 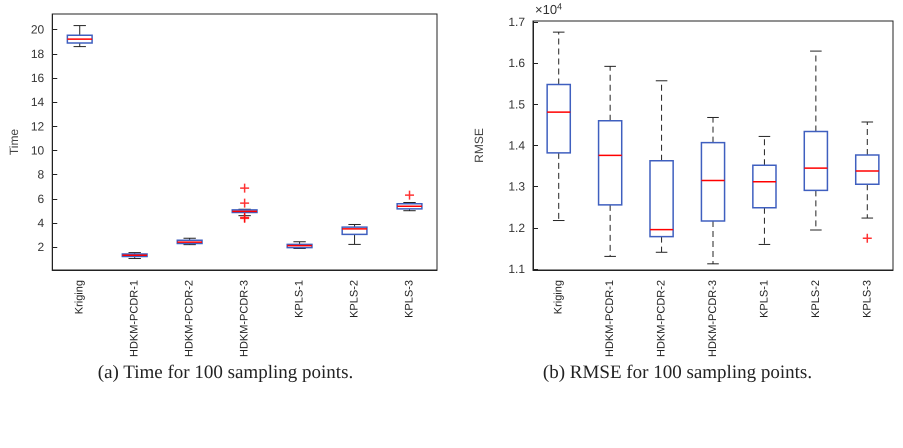 What do you see at coordinates (37, 78) in the screenshot?
I see `y-tick-label: 16` at bounding box center [37, 78].